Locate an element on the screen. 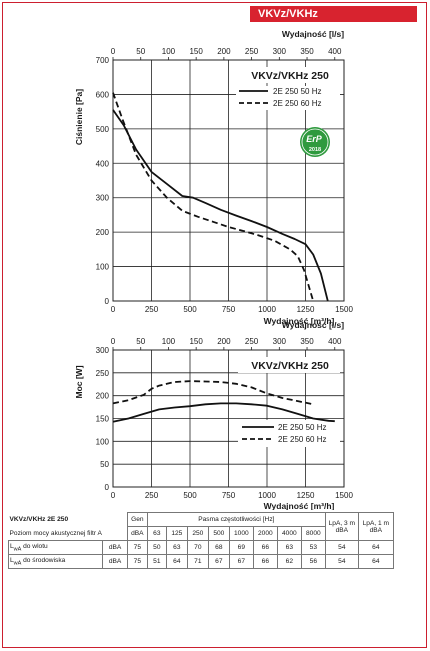 The height and width of the screenshot is (651, 430). pressure-top-axis-title: Wydajność [l/s] is located at coordinates (313, 34).